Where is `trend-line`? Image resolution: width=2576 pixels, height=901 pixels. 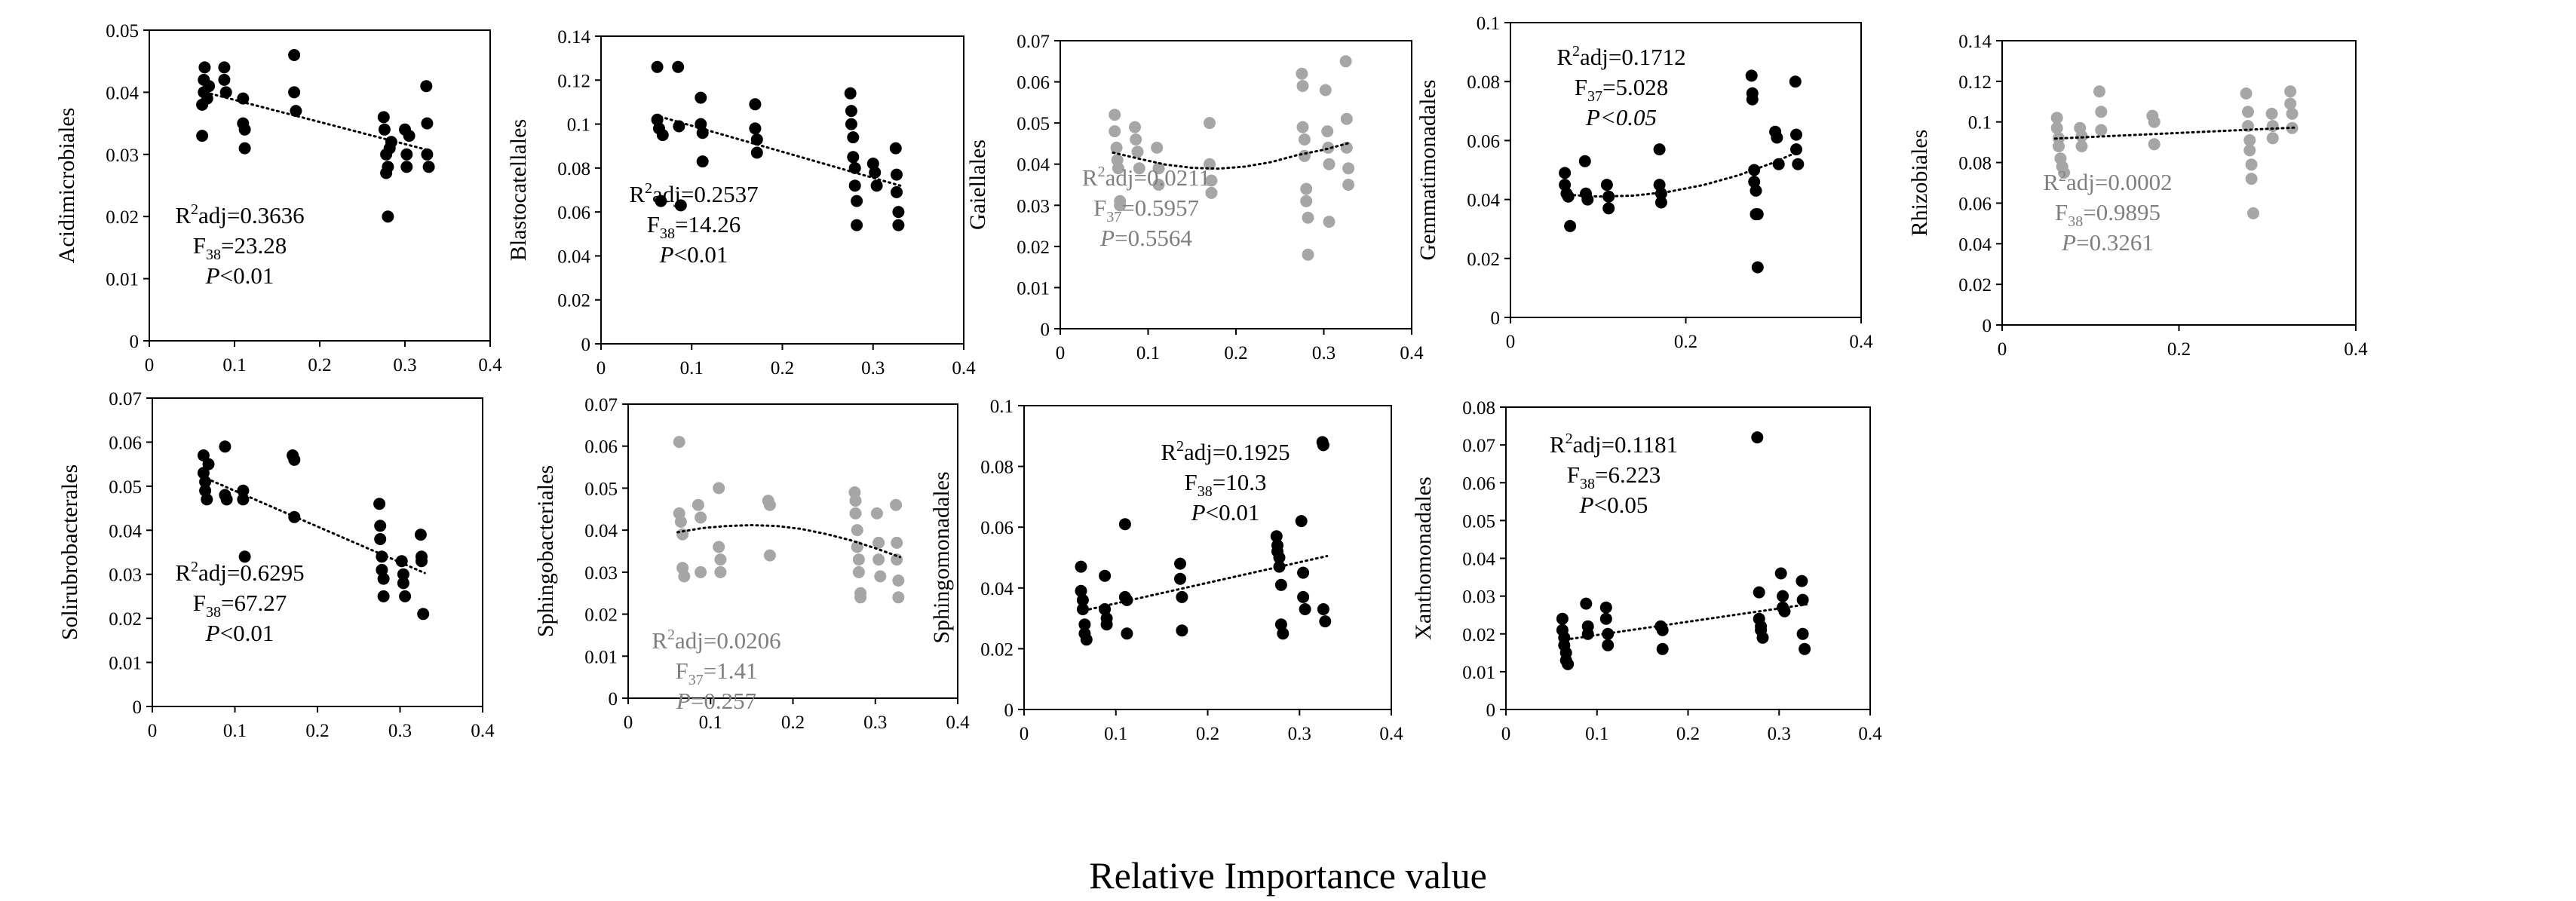
trend-line is located at coordinates (788, 541).